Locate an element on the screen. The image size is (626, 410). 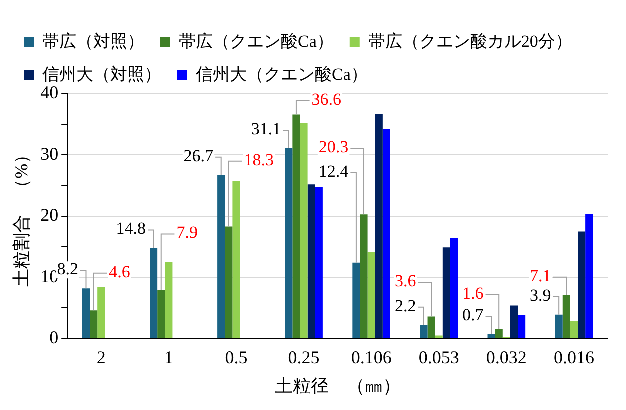
data-label: 3.9 is located at coordinates (541, 295).